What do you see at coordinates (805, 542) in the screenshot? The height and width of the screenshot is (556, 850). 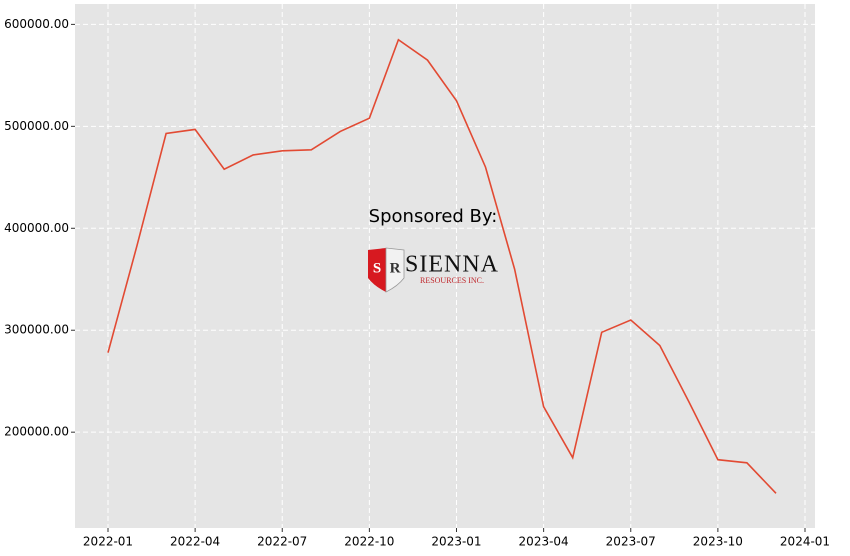 I see `x-tick-label: 2024-01` at bounding box center [805, 542].